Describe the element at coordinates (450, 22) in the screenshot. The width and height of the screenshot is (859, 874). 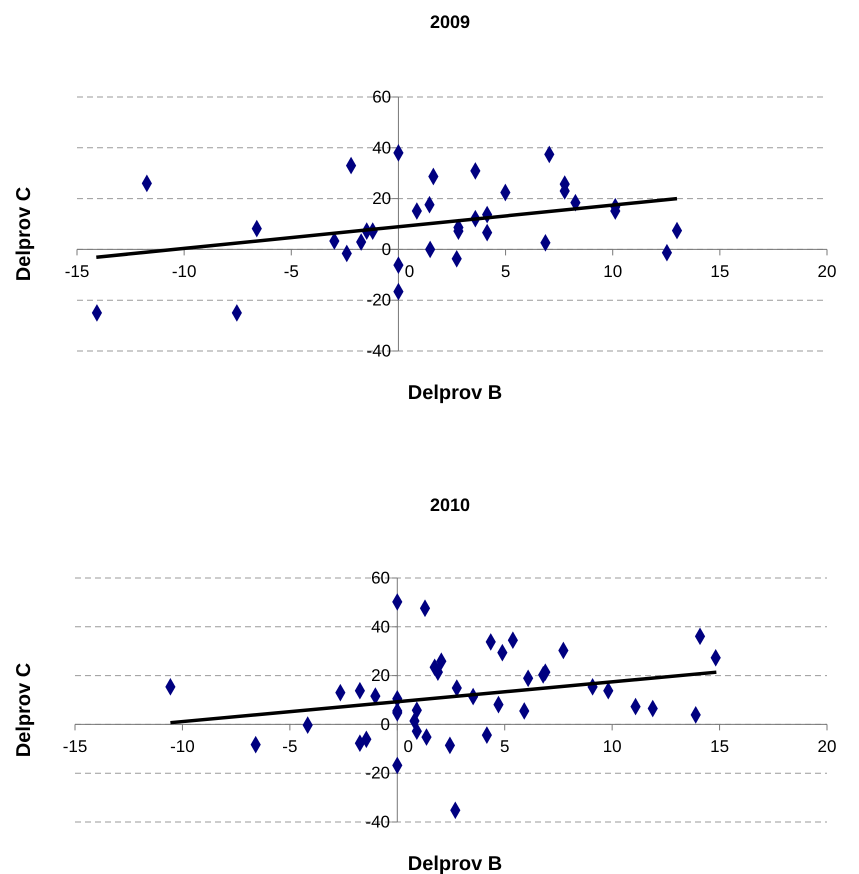
I see `chart-title: 2009` at that location.